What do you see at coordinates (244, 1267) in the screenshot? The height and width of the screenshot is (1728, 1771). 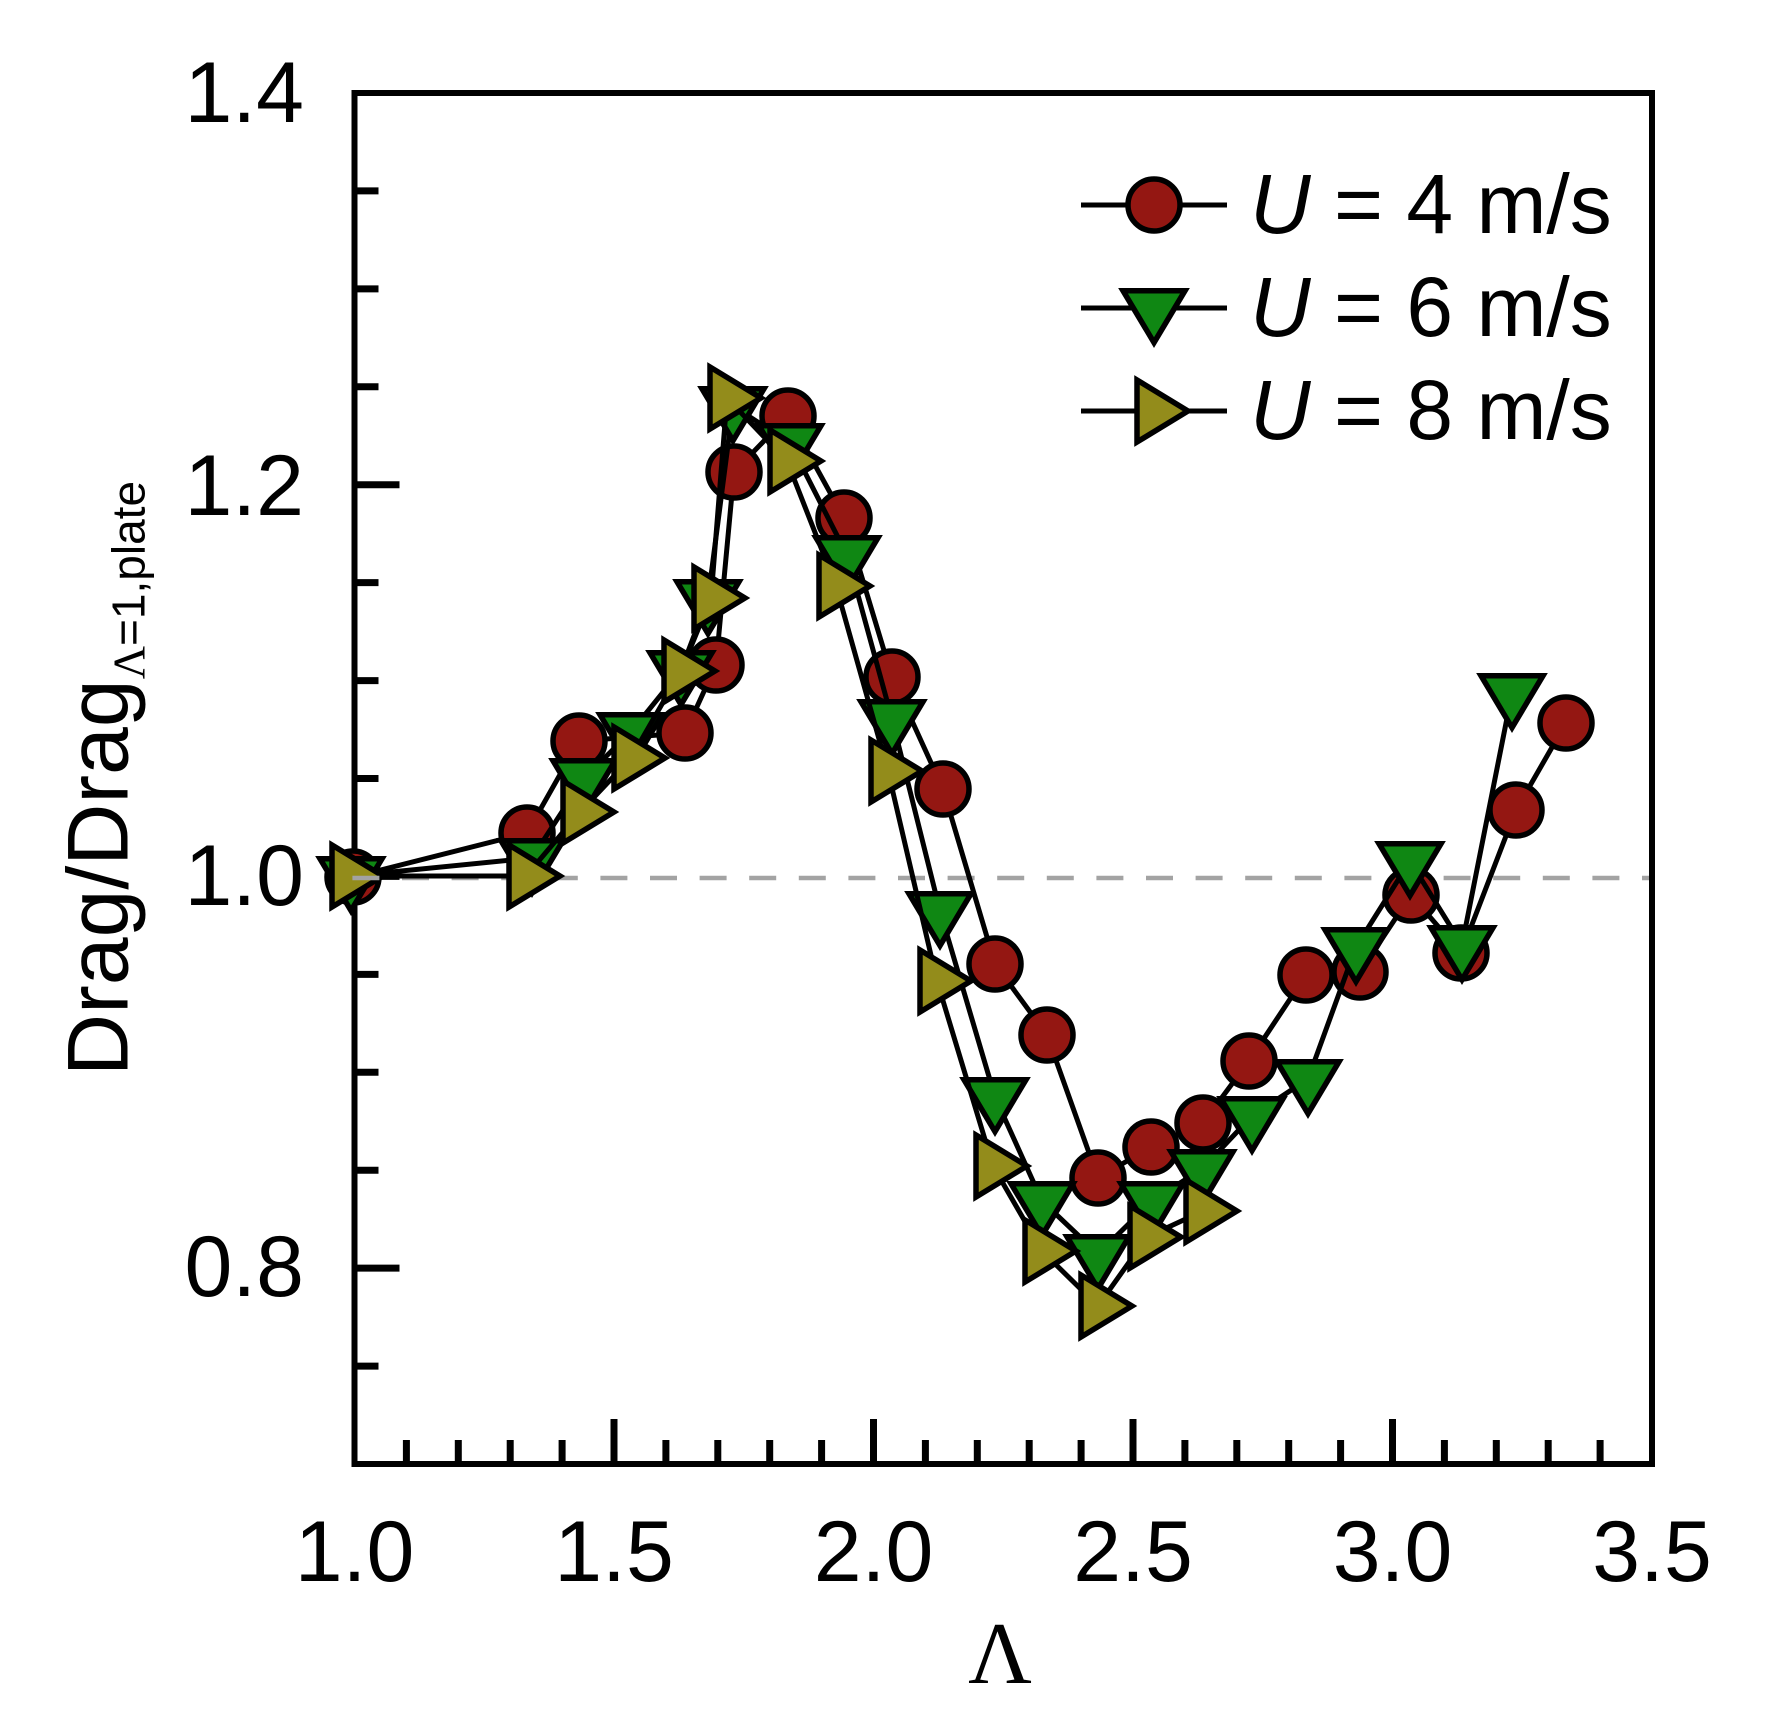 I see `svg-text: 0.8` at bounding box center [244, 1267].